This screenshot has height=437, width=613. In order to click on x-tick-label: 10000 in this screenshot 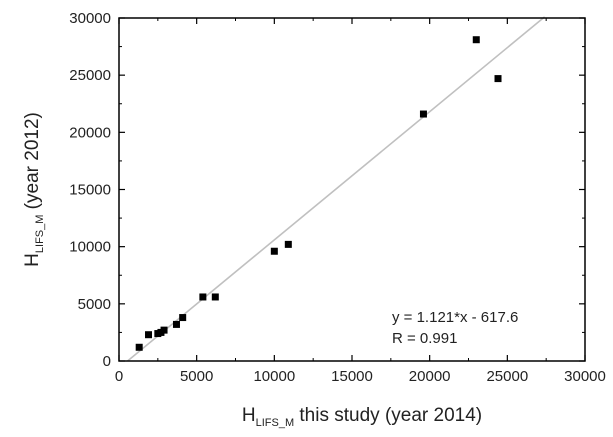, I will do `click(274, 376)`.